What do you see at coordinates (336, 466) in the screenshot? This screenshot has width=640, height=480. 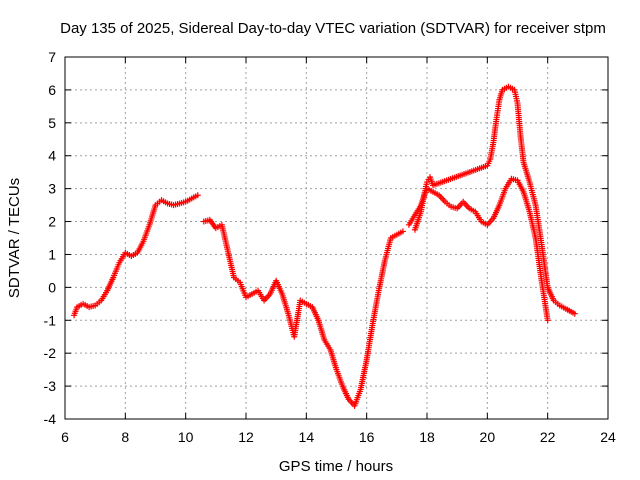 I see `x-axis-title: GPS time / hours` at bounding box center [336, 466].